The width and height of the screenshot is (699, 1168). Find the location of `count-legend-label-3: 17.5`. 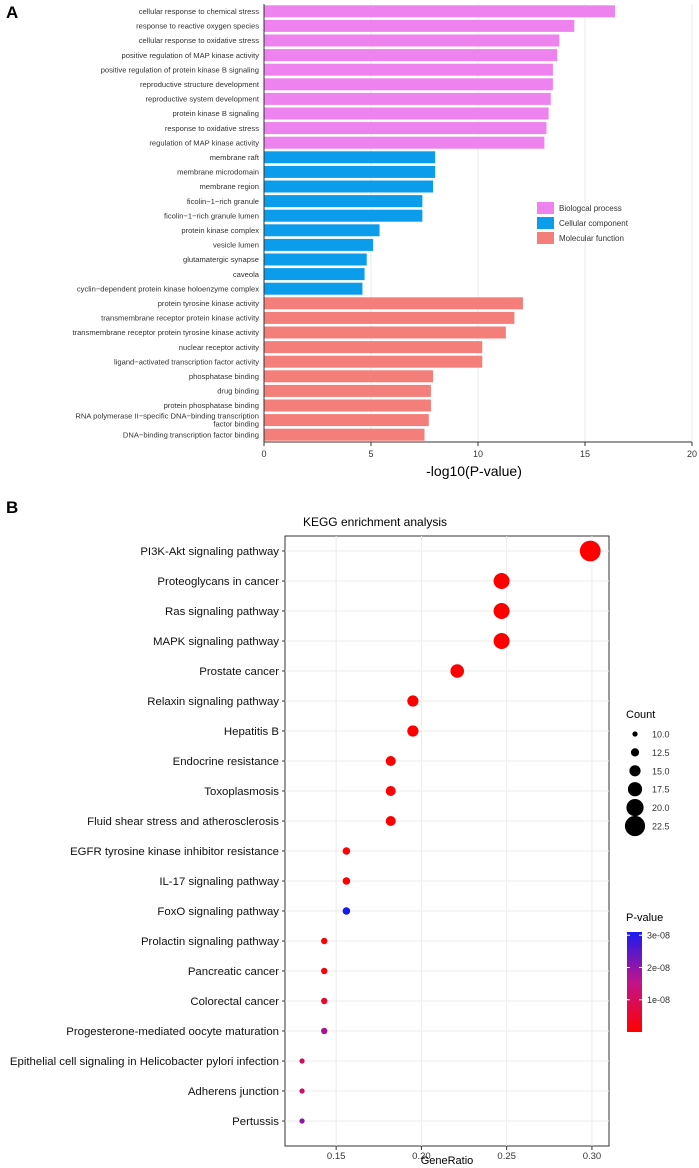

count-legend-label-3: 17.5 is located at coordinates (661, 790).